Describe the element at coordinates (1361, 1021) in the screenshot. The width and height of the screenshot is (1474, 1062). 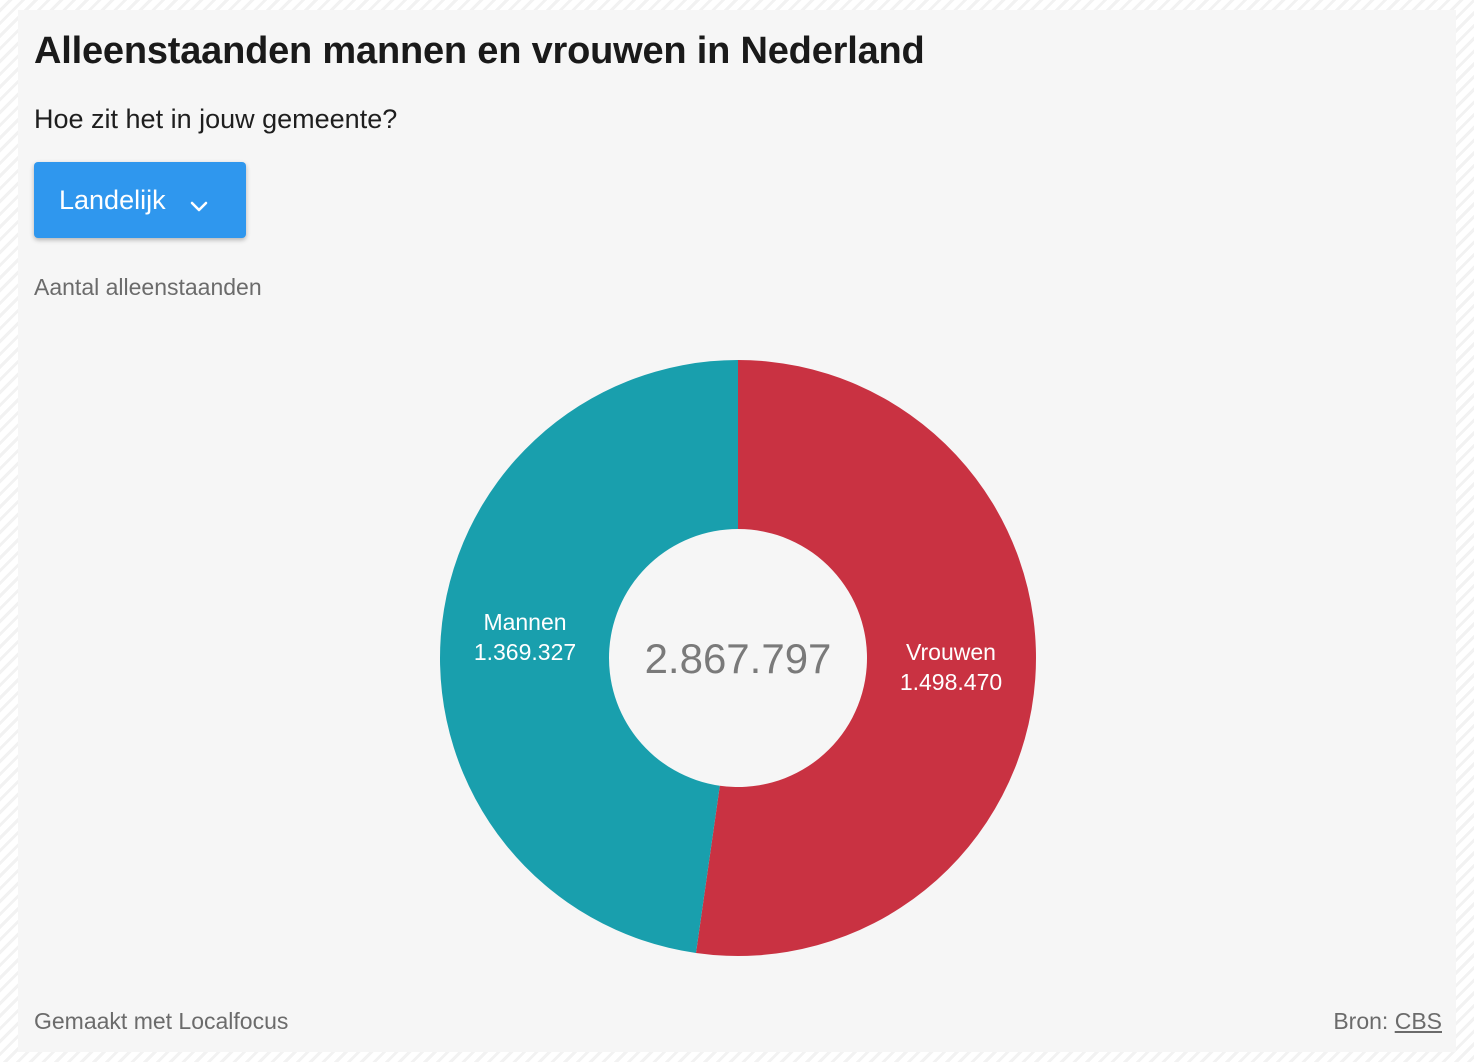
I see `source-prefix: Bron:` at that location.